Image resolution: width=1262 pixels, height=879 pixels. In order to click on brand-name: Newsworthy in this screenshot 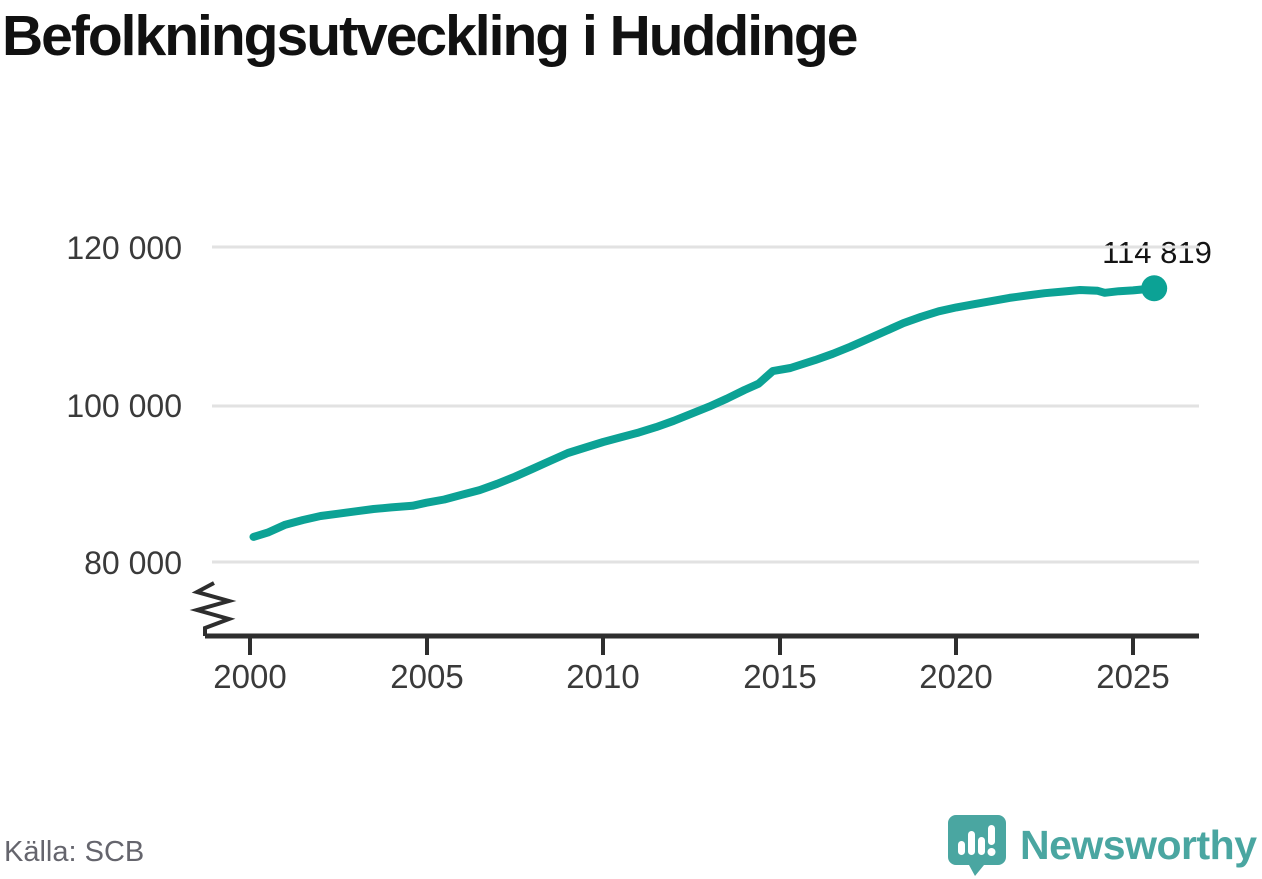, I will do `click(1138, 844)`.